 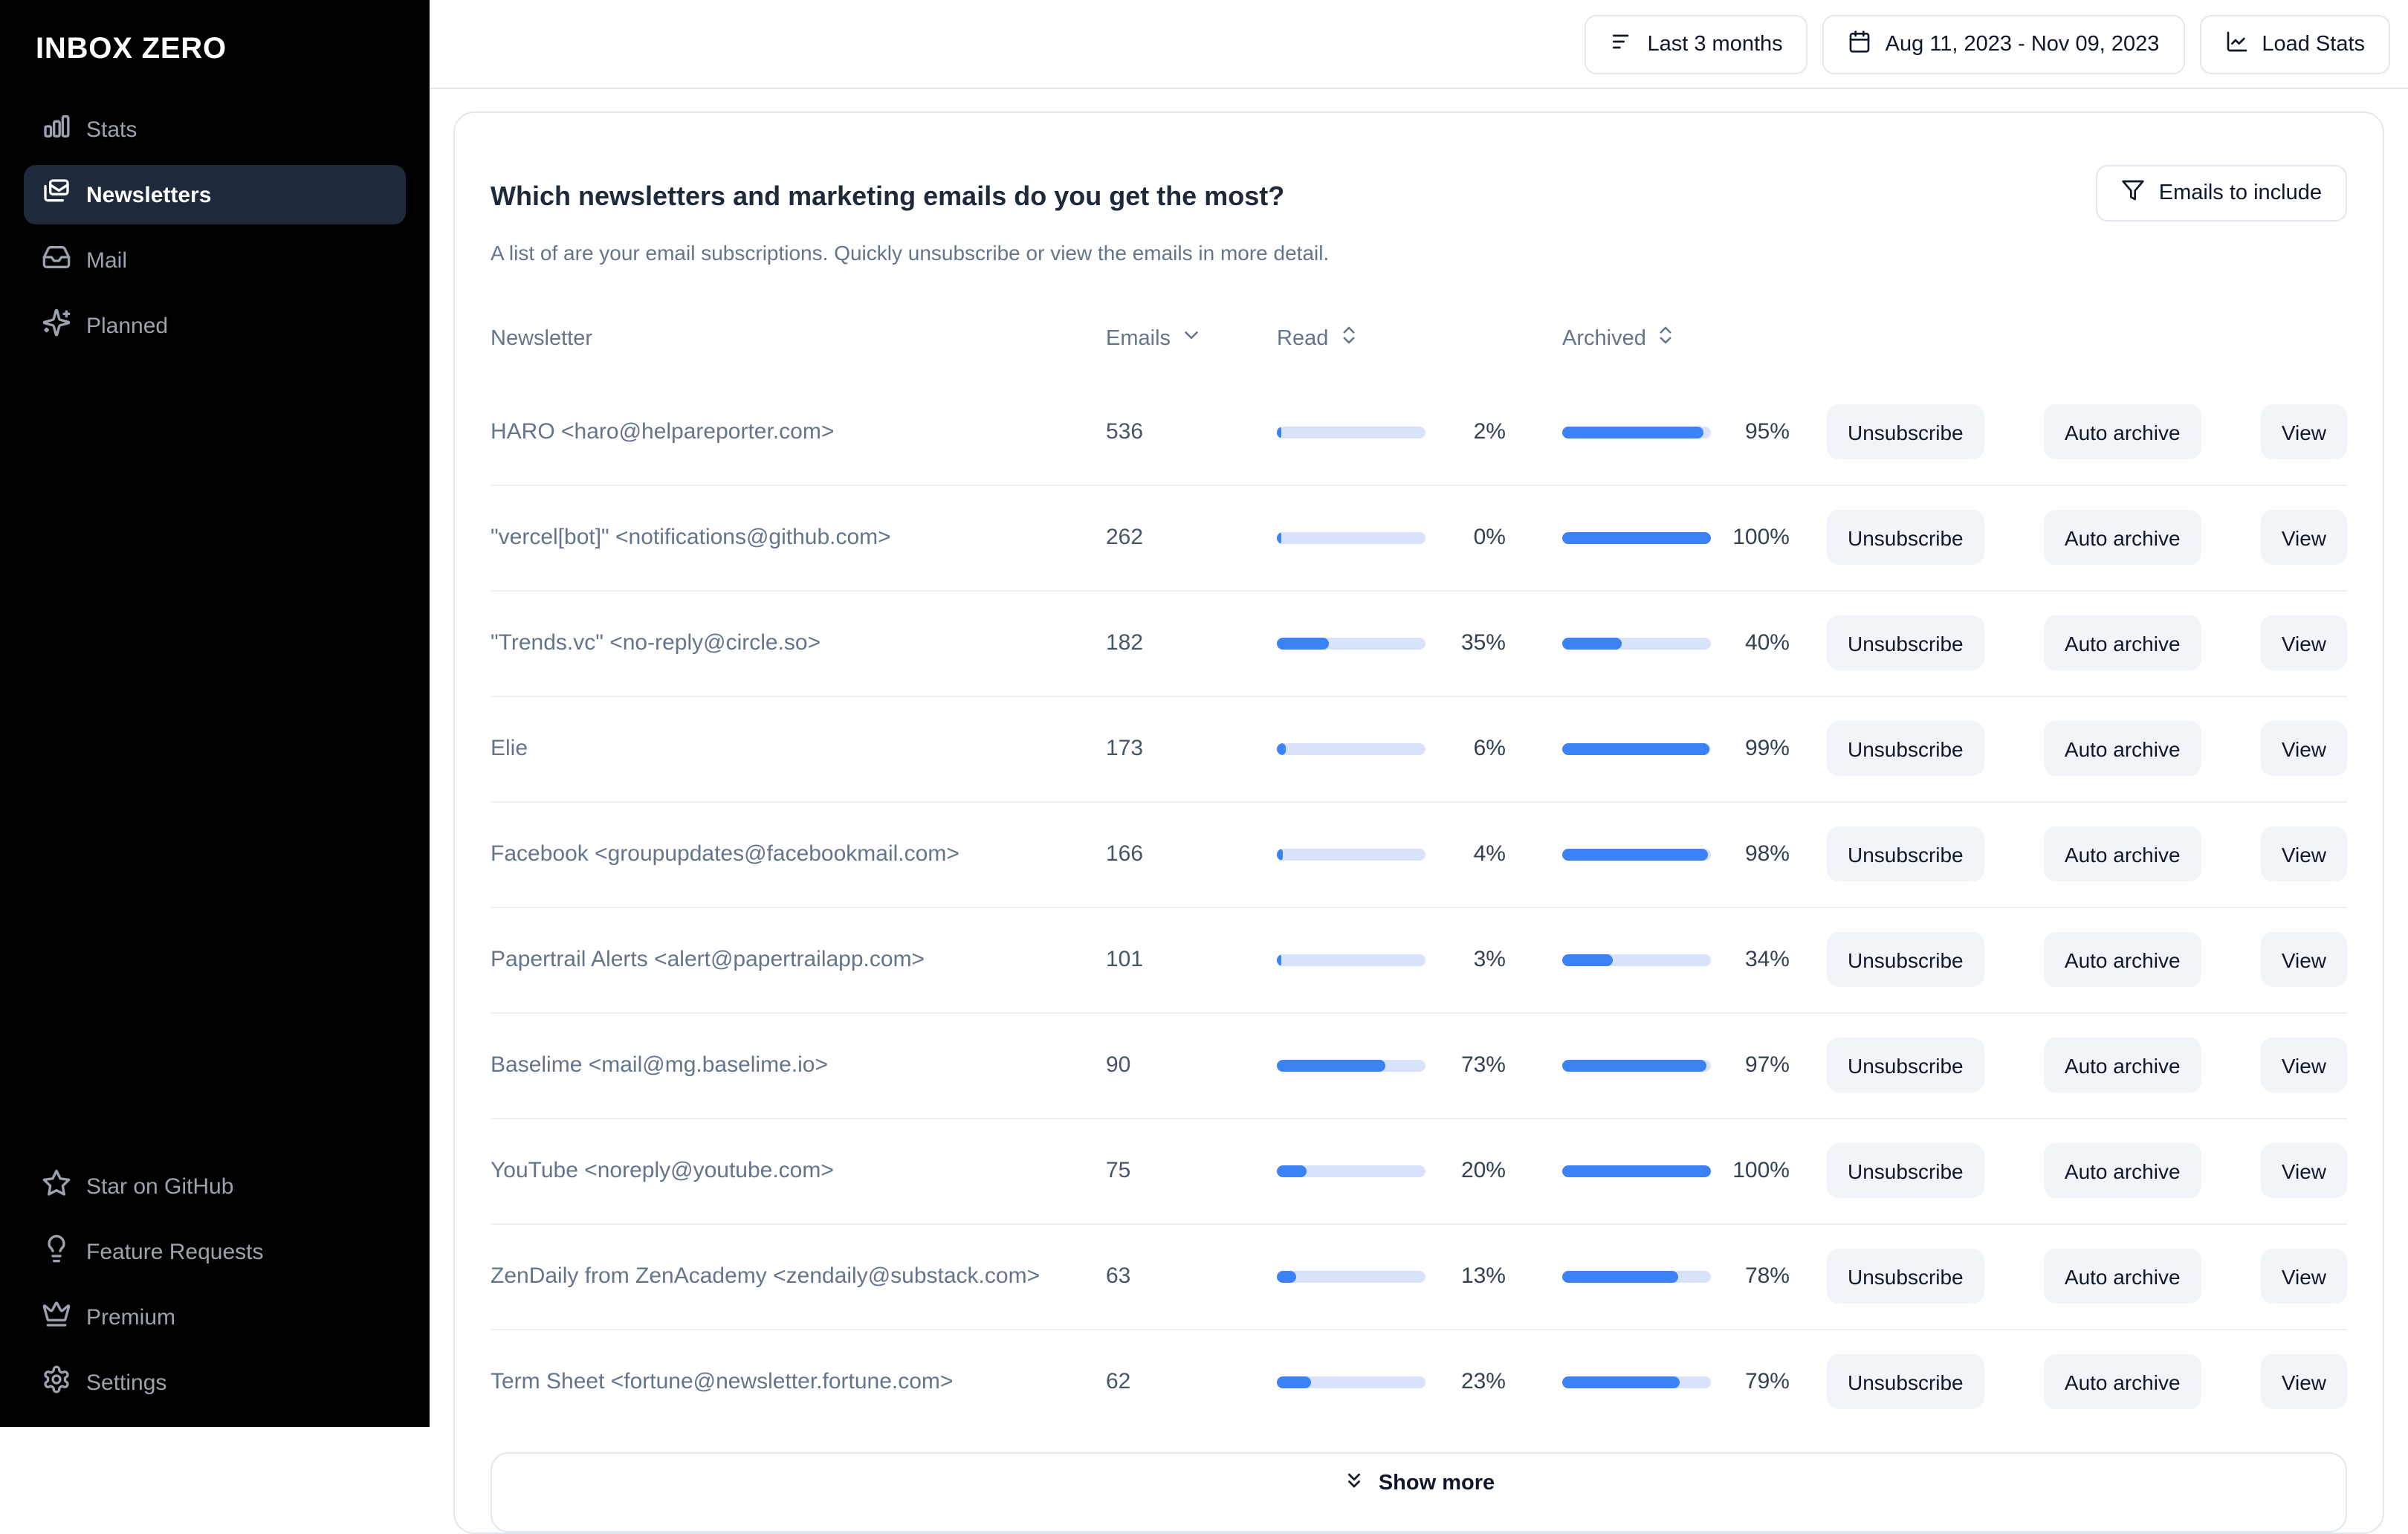 I want to click on bar-chart-icon, so click(x=57, y=129).